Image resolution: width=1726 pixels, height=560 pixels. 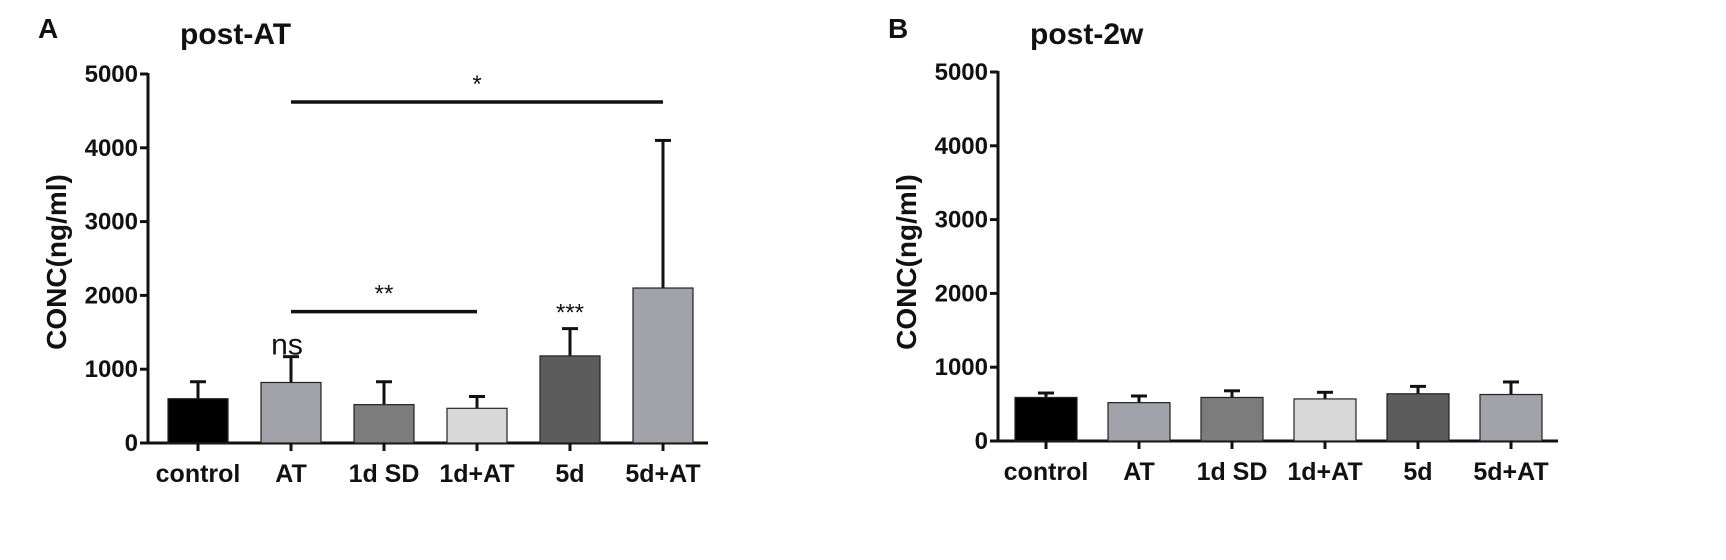 What do you see at coordinates (1418, 417) in the screenshot?
I see `panel-b-bar-5d` at bounding box center [1418, 417].